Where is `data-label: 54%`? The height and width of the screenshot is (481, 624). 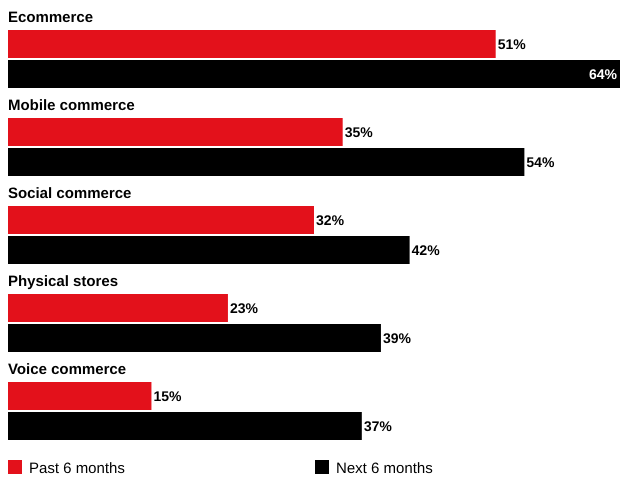 data-label: 54% is located at coordinates (540, 162).